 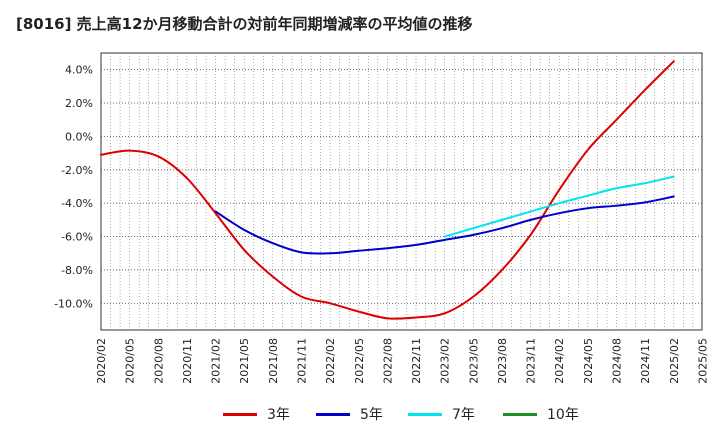 I want to click on legend-label-5y: 5年, so click(x=371, y=415).